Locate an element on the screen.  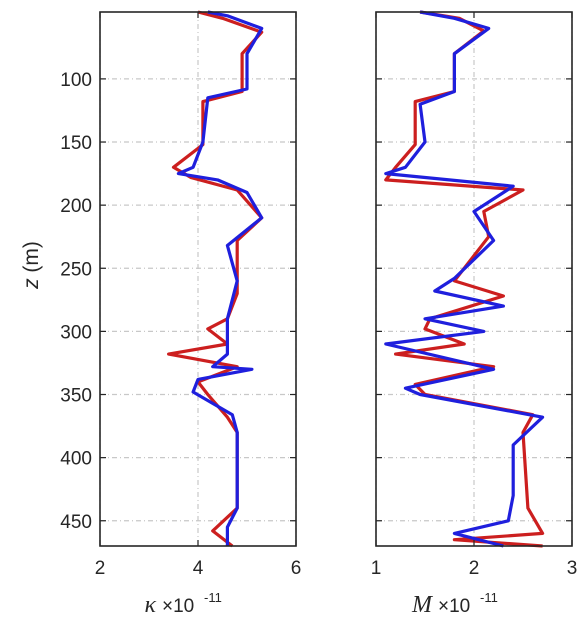
y-tick-label: 450 is located at coordinates (76, 522).